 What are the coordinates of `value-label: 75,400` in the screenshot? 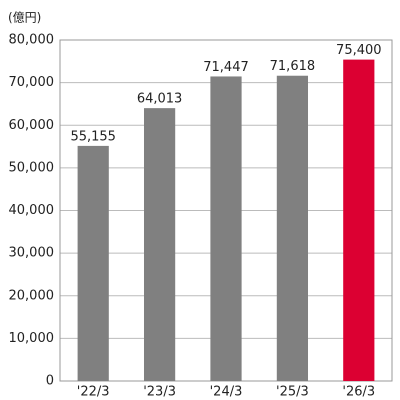 It's located at (359, 50).